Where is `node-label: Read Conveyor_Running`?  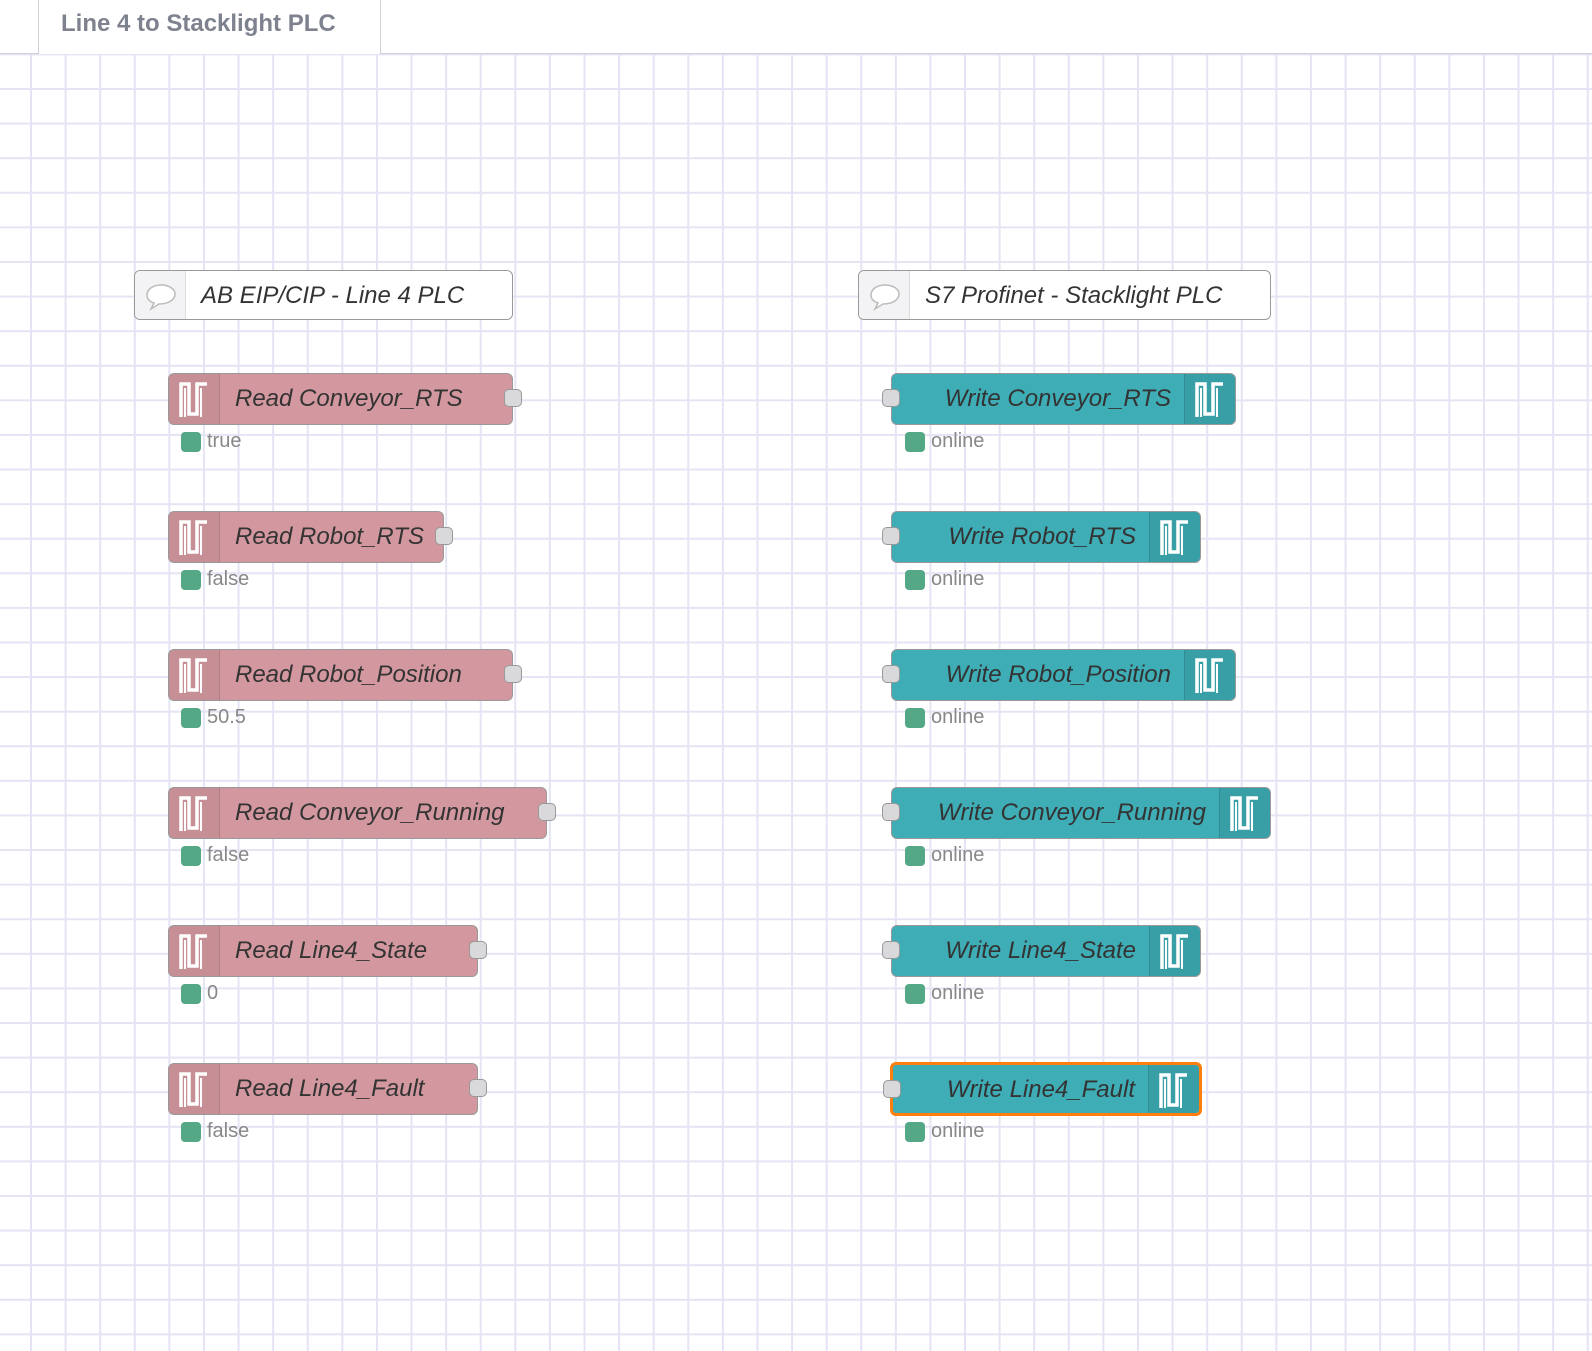 node-label: Read Conveyor_Running is located at coordinates (370, 812).